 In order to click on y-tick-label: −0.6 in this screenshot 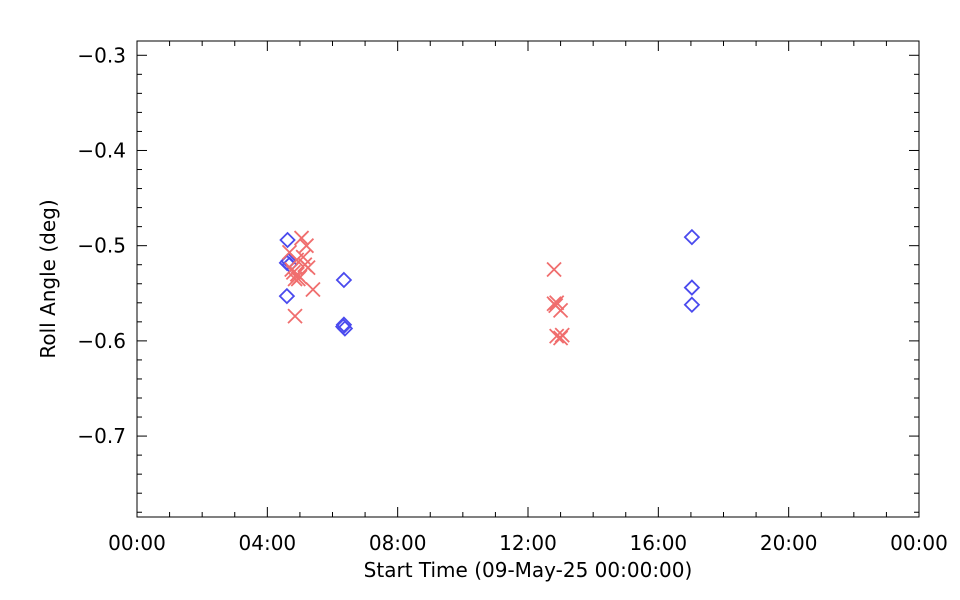, I will do `click(101, 341)`.